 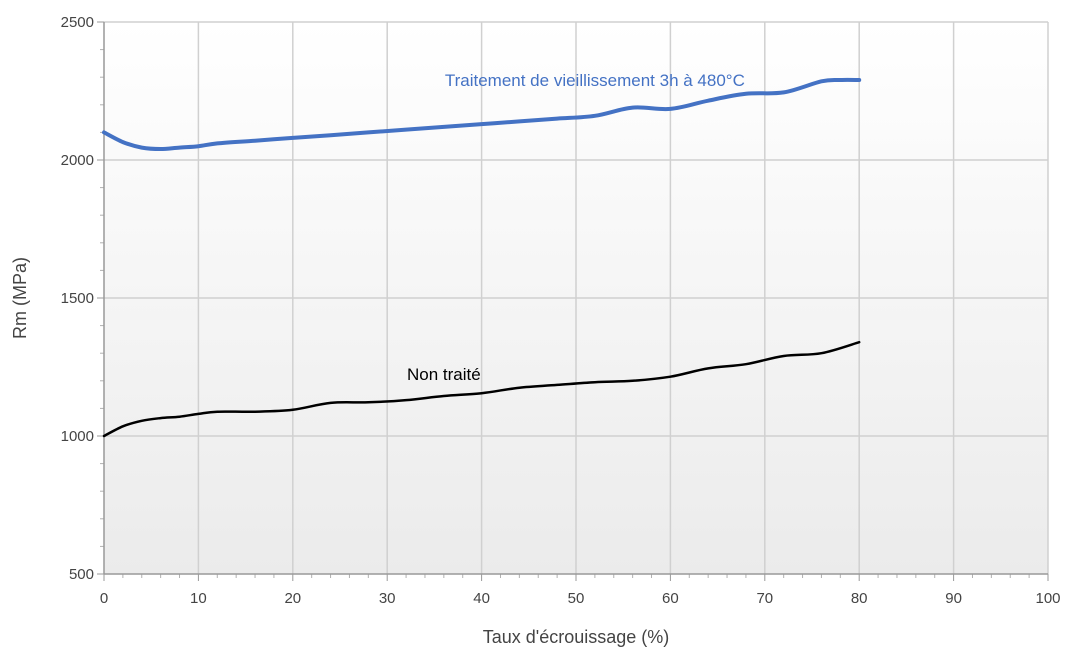 What do you see at coordinates (576, 598) in the screenshot?
I see `x-tick-label: 50` at bounding box center [576, 598].